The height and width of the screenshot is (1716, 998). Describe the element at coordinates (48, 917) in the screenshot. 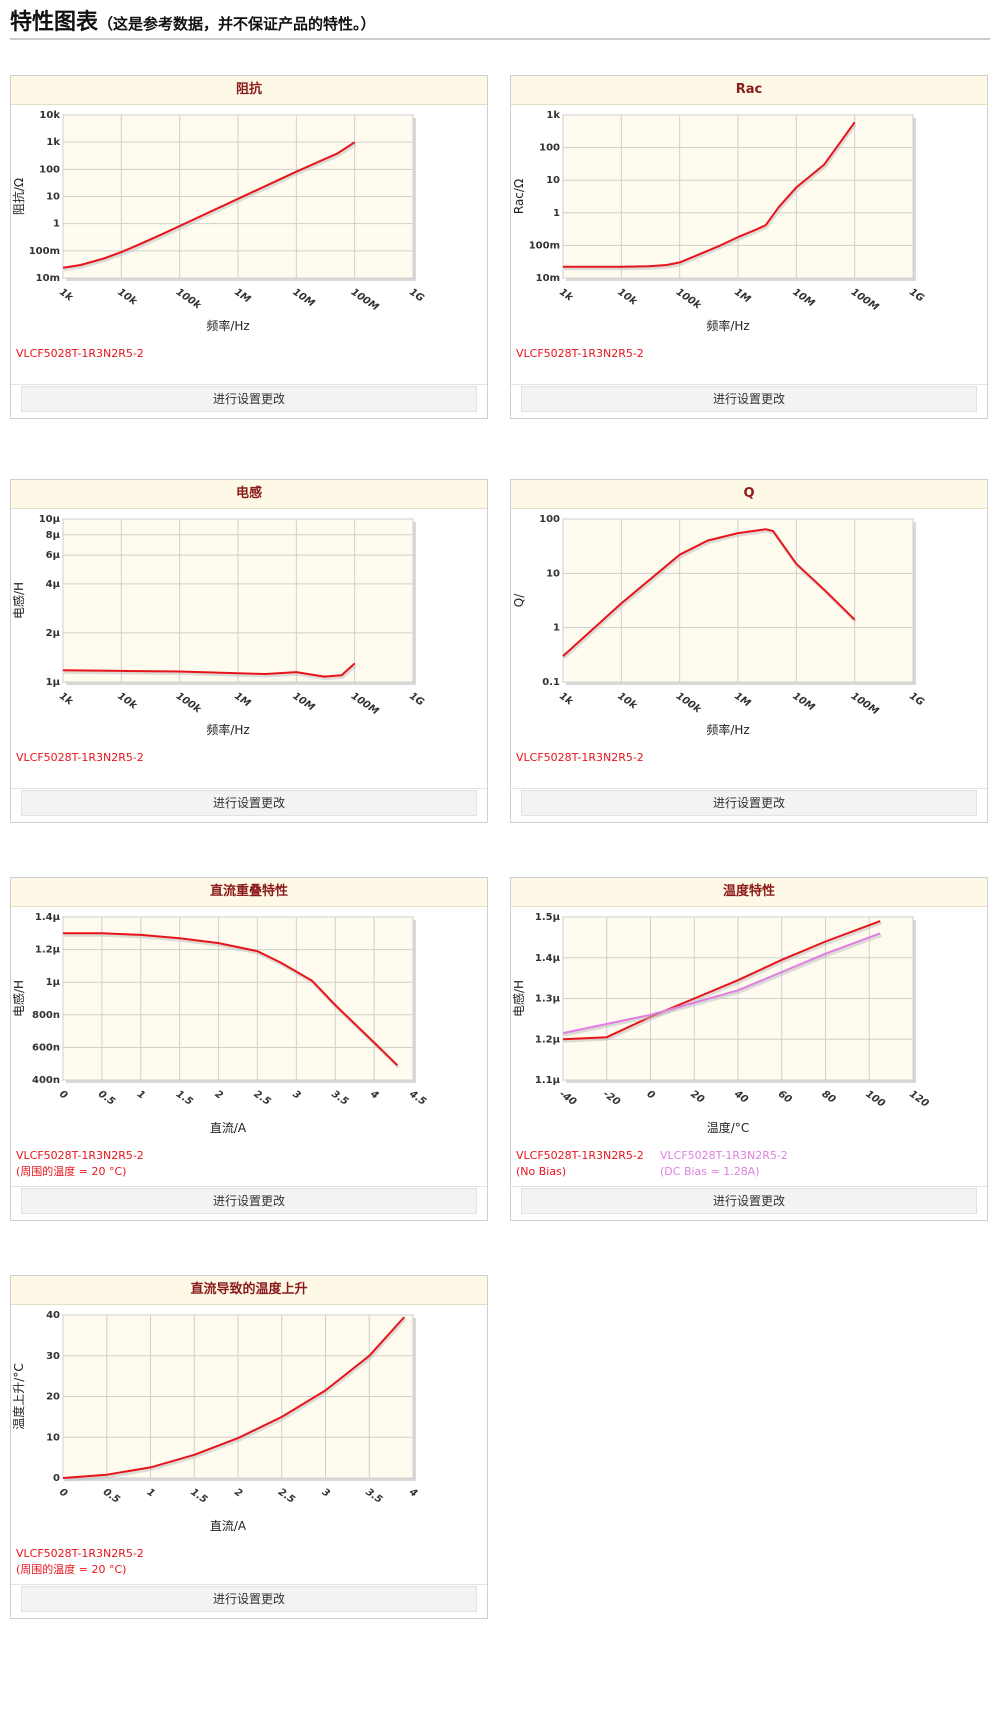

I see `y-tick-label: 1.4μ` at that location.